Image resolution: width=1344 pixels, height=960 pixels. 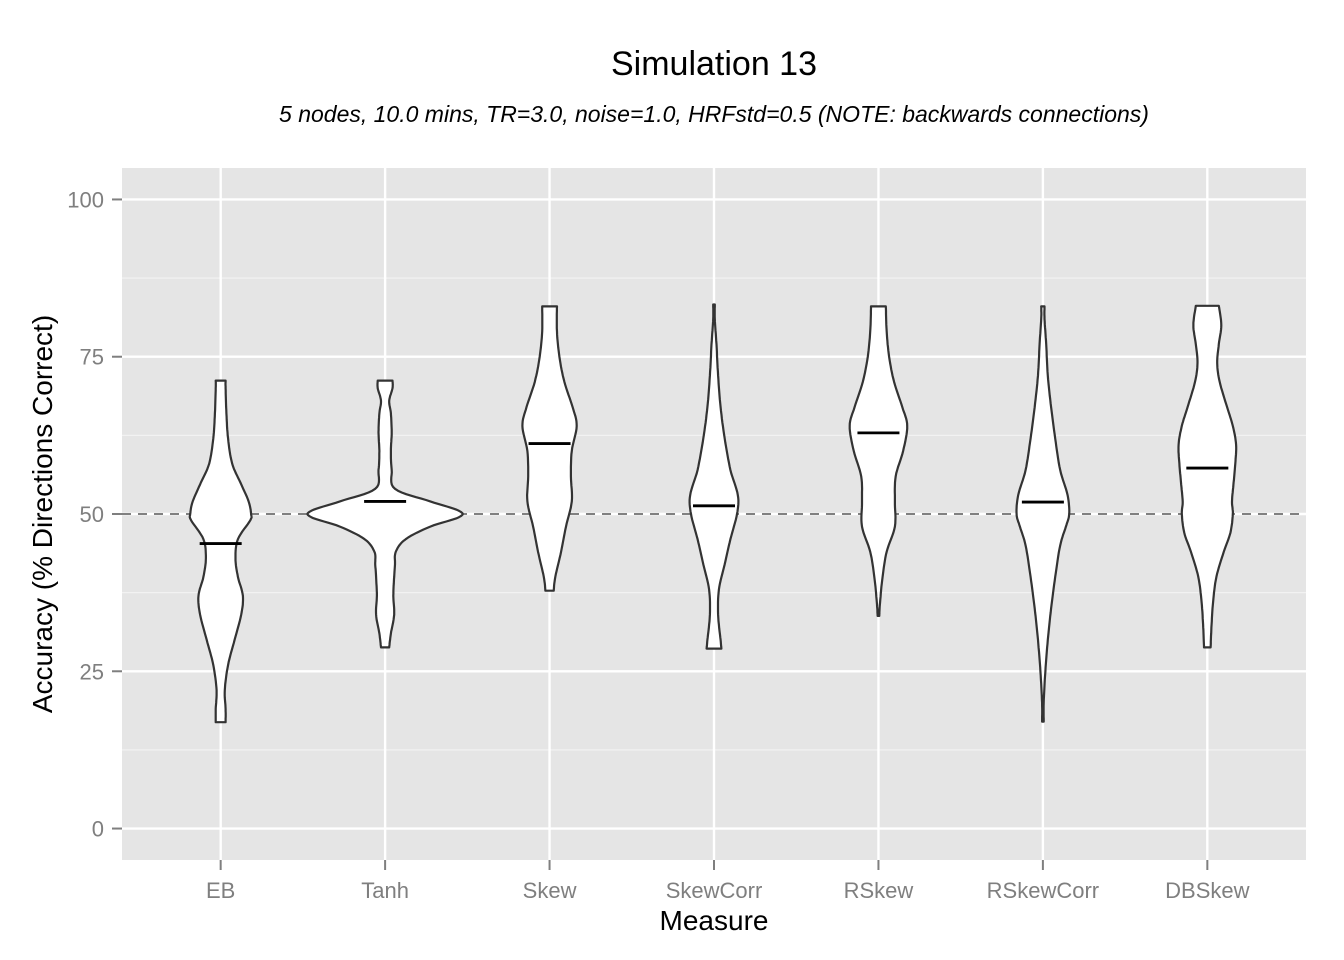 I want to click on x-axis: EB Tanh Skew SkewCorr RSkew RSkewCorr DBSkew, so click(x=728, y=881).